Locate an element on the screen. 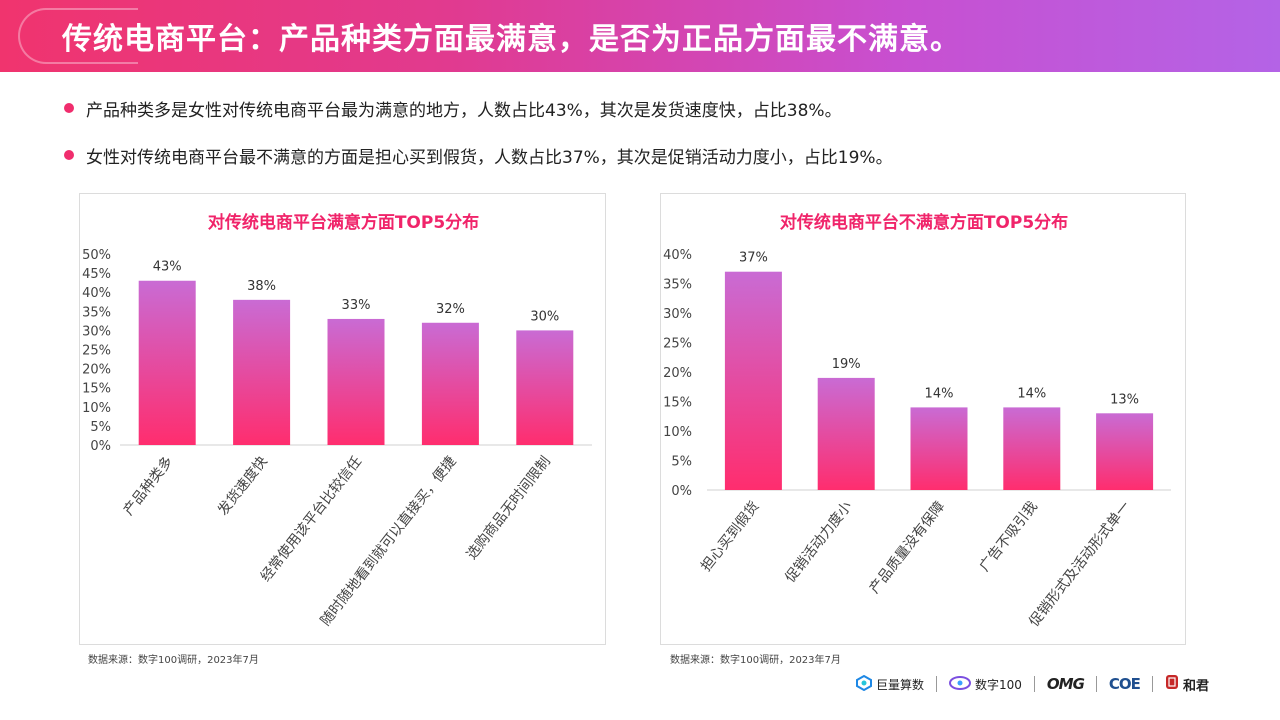 Image resolution: width=1280 pixels, height=720 pixels. data-label: 13% is located at coordinates (1124, 399).